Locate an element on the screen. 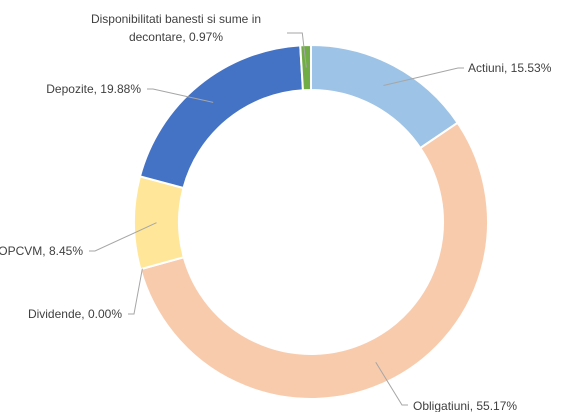 This screenshot has height=412, width=564. slice-actiuni is located at coordinates (384, 96).